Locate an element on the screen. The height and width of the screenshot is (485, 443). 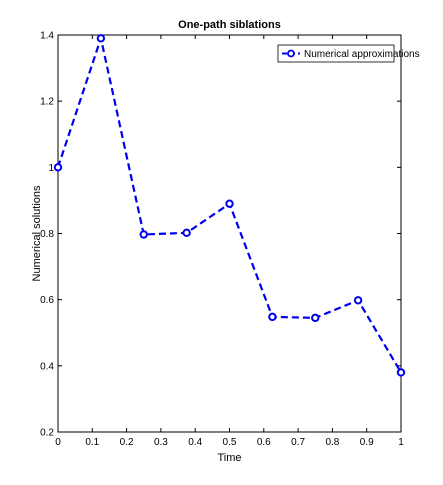
chart-title: One-path siblations is located at coordinates (229, 25).